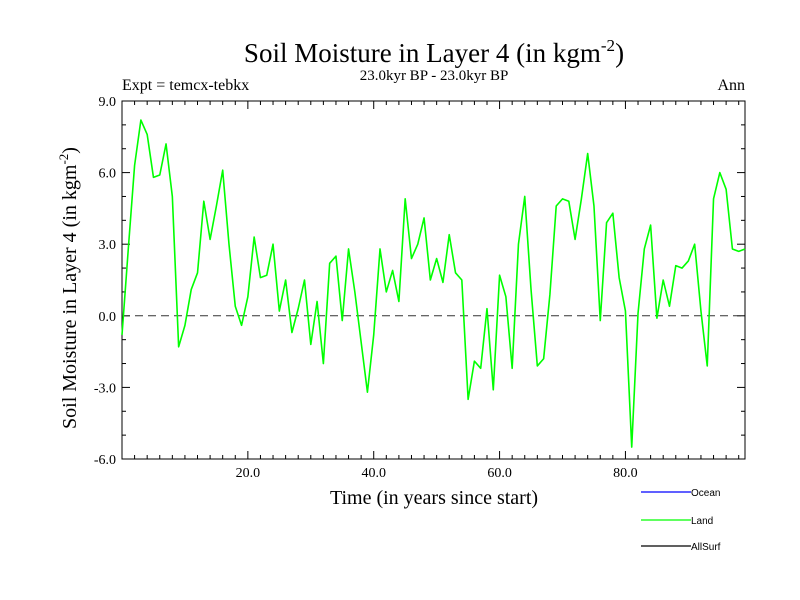 The width and height of the screenshot is (800, 600). Describe the element at coordinates (63, 159) in the screenshot. I see `y-axis-label-superscript: -2` at that location.